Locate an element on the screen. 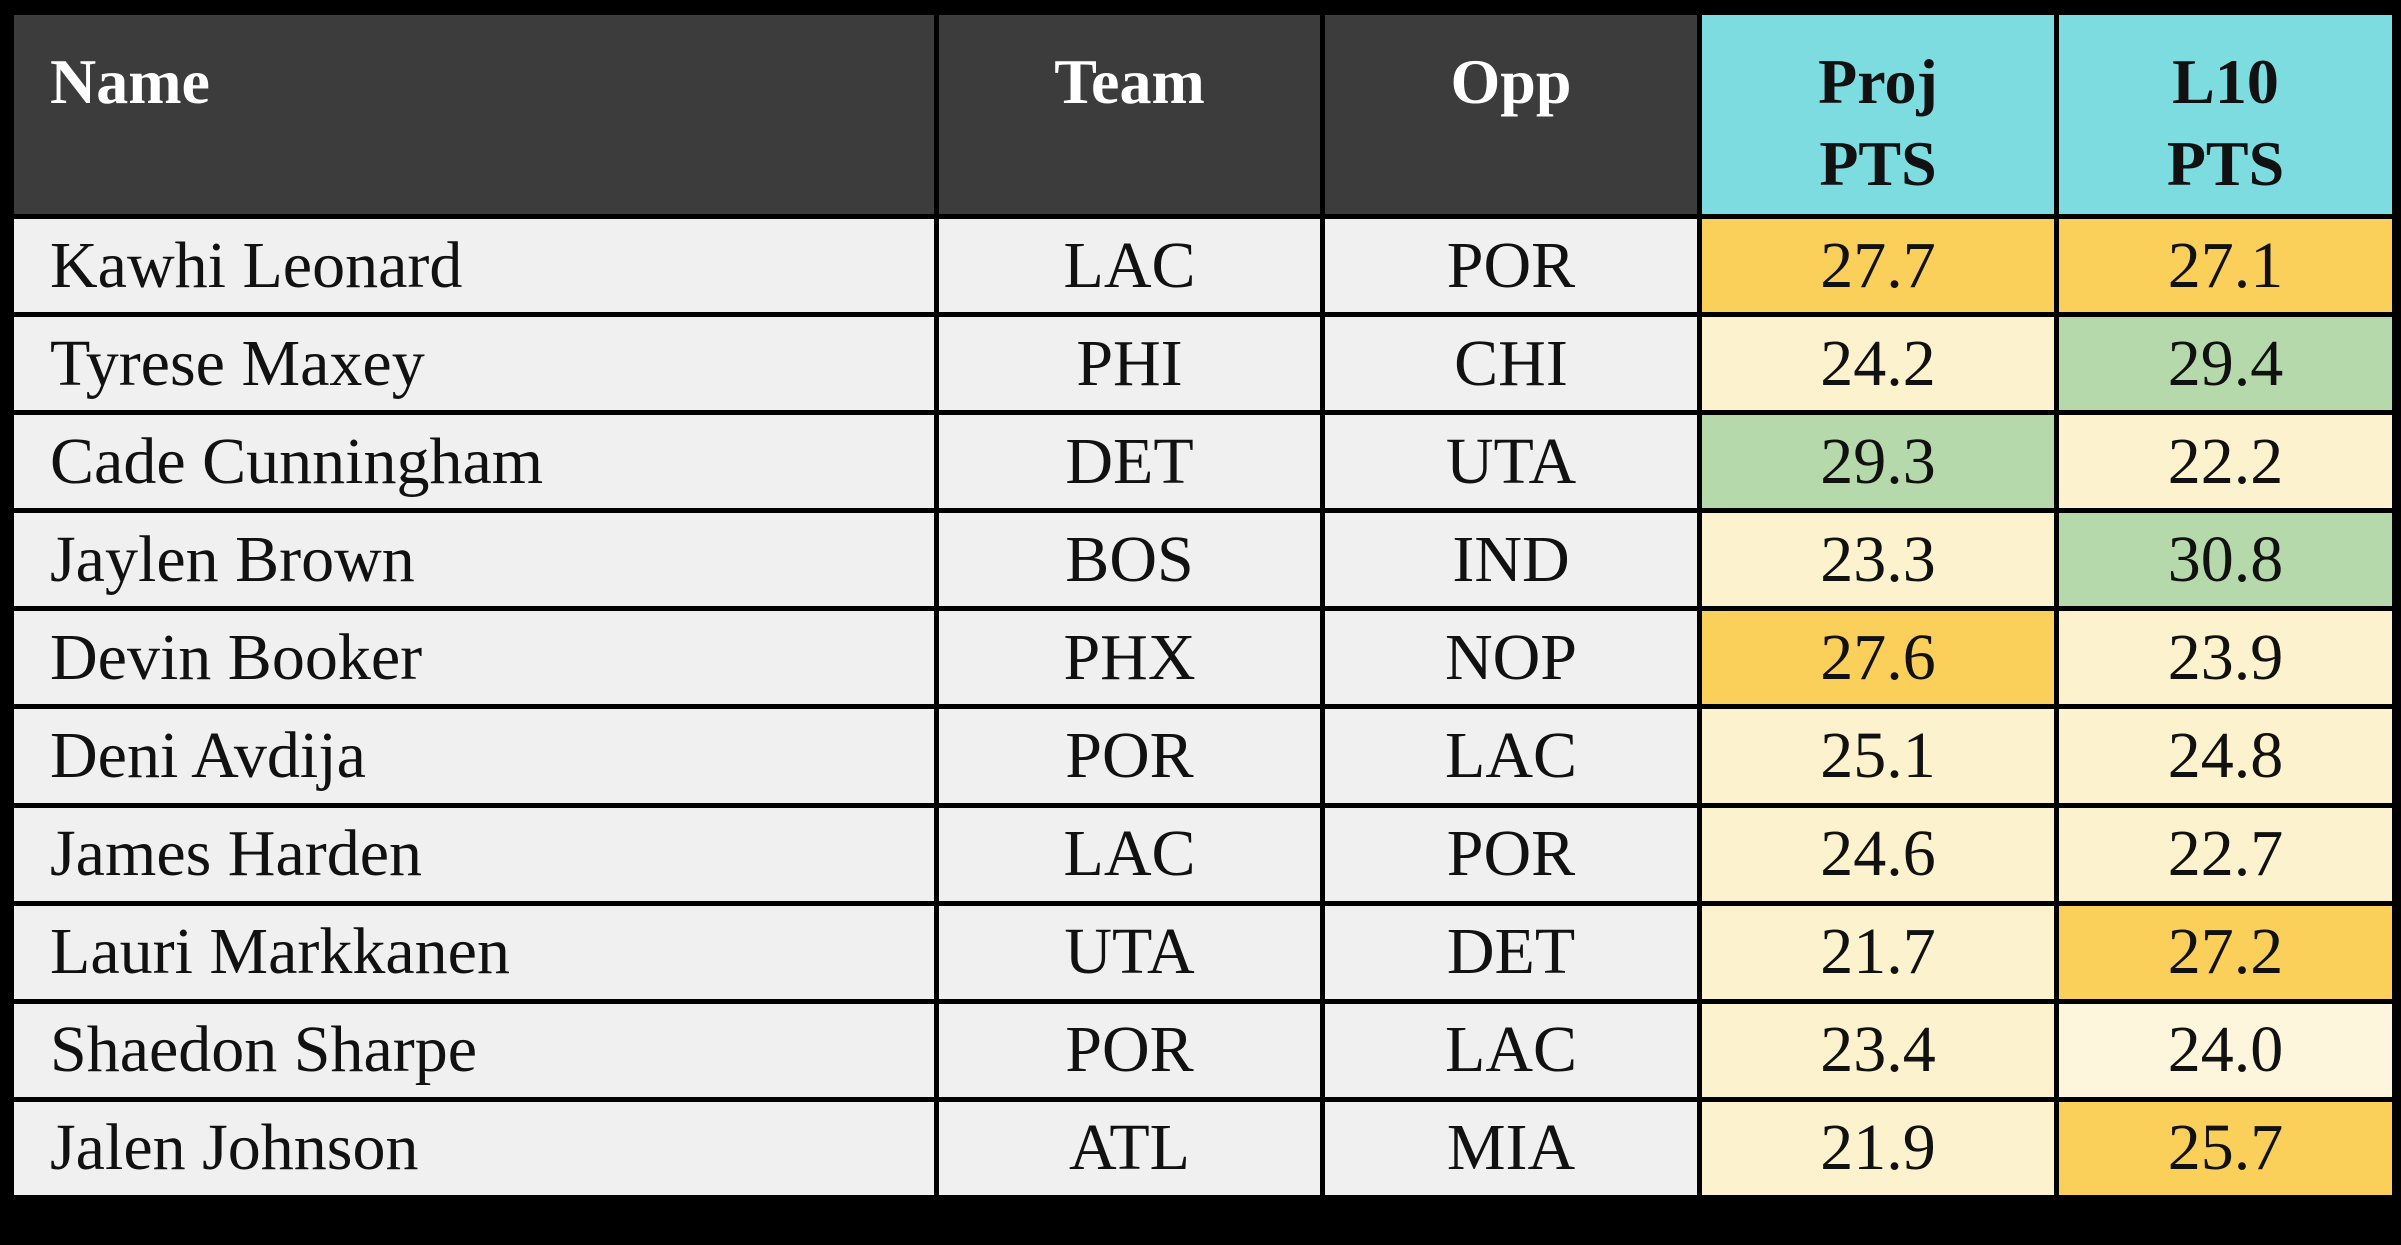 This screenshot has width=2401, height=1245. player-name-cell: Jalen Johnson is located at coordinates (474, 1148).